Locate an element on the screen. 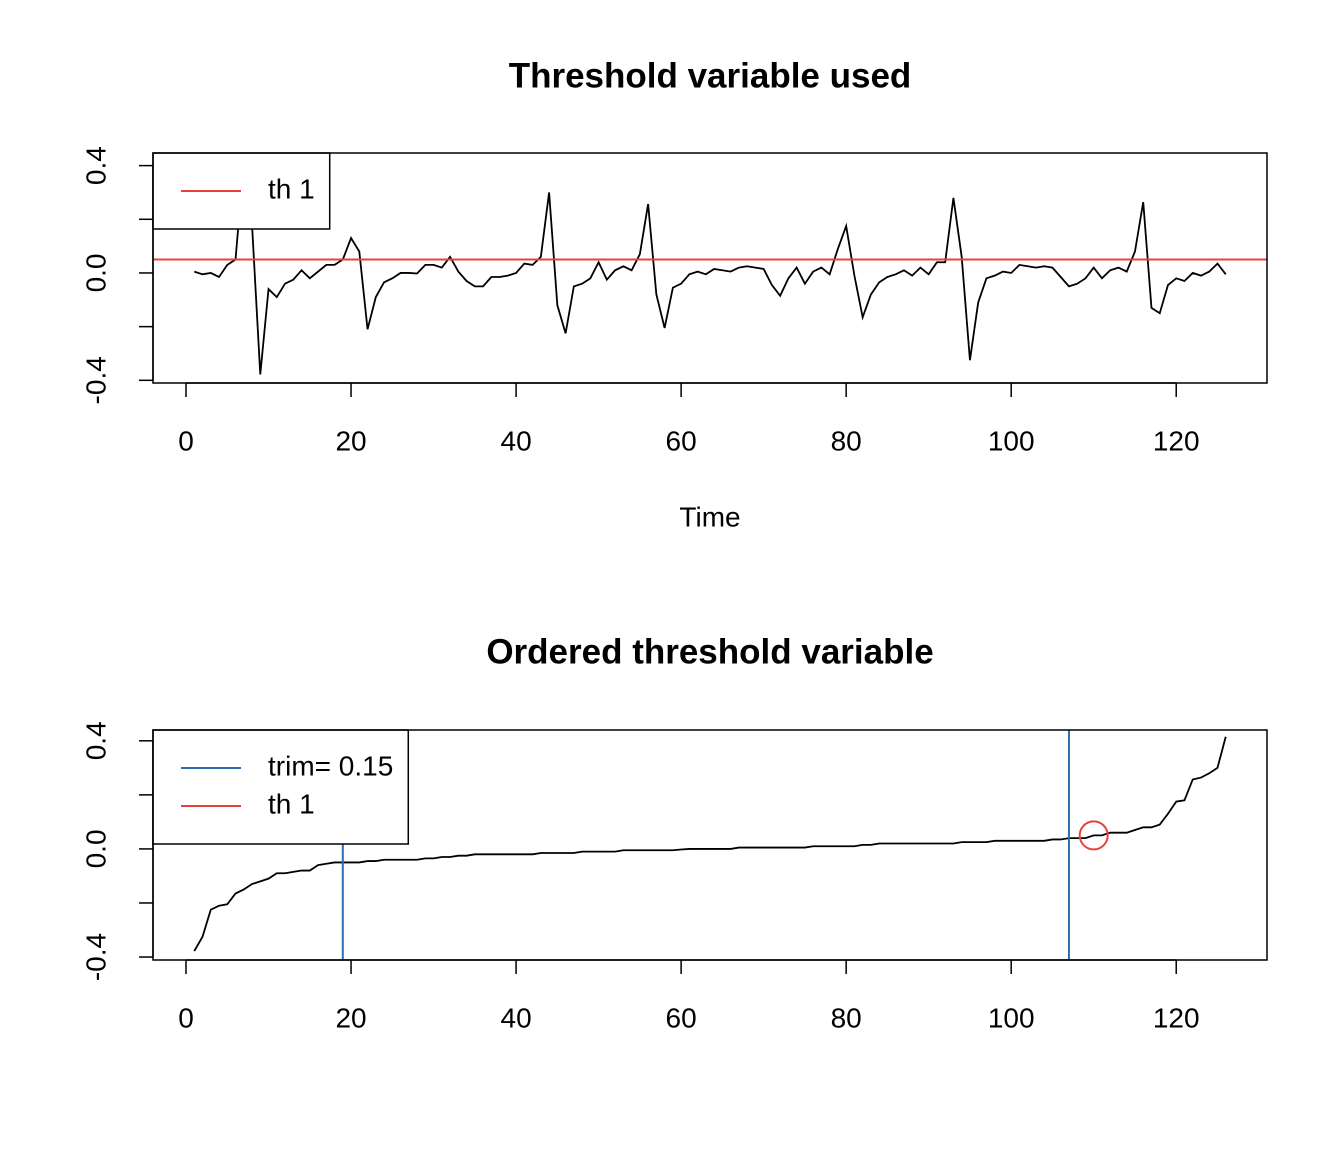 The width and height of the screenshot is (1344, 1152). legend-label: trim= 0.15 is located at coordinates (330, 765).